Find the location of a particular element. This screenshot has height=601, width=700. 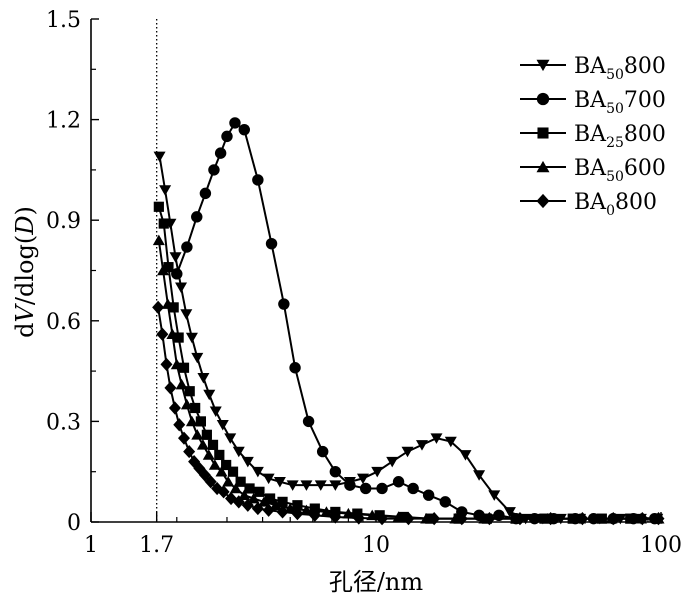

x-tick-label: 1 is located at coordinates (91, 545).